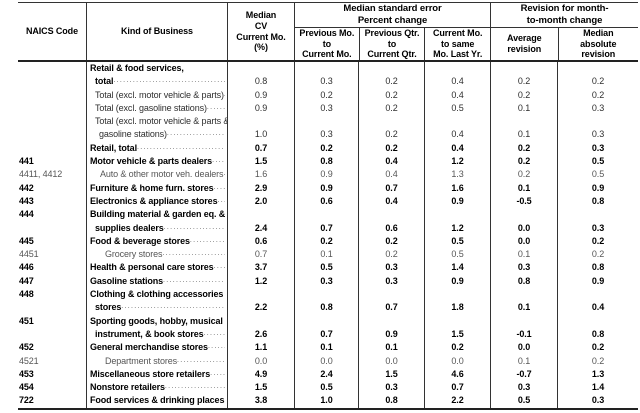 The width and height of the screenshot is (640, 413). I want to click on business-label: Health & personal care stores, so click(152, 267).